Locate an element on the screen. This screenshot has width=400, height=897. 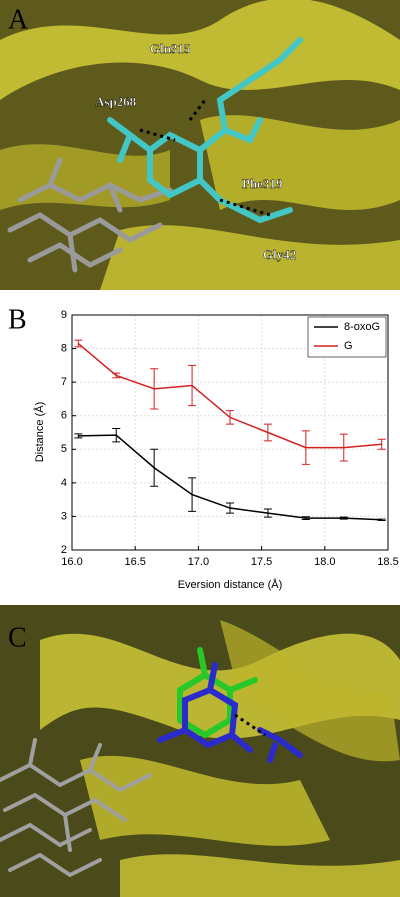
legend-label: 8-oxoG is located at coordinates (362, 327).